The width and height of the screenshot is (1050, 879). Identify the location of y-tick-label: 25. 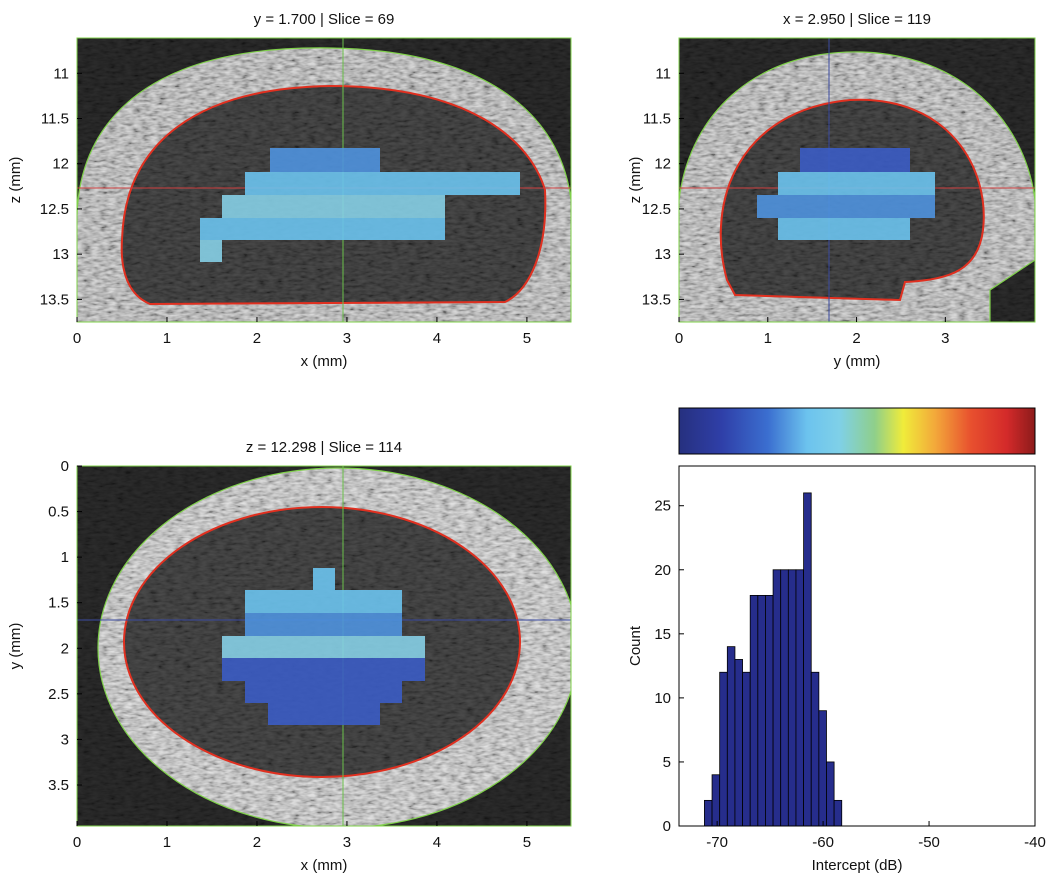
(662, 506).